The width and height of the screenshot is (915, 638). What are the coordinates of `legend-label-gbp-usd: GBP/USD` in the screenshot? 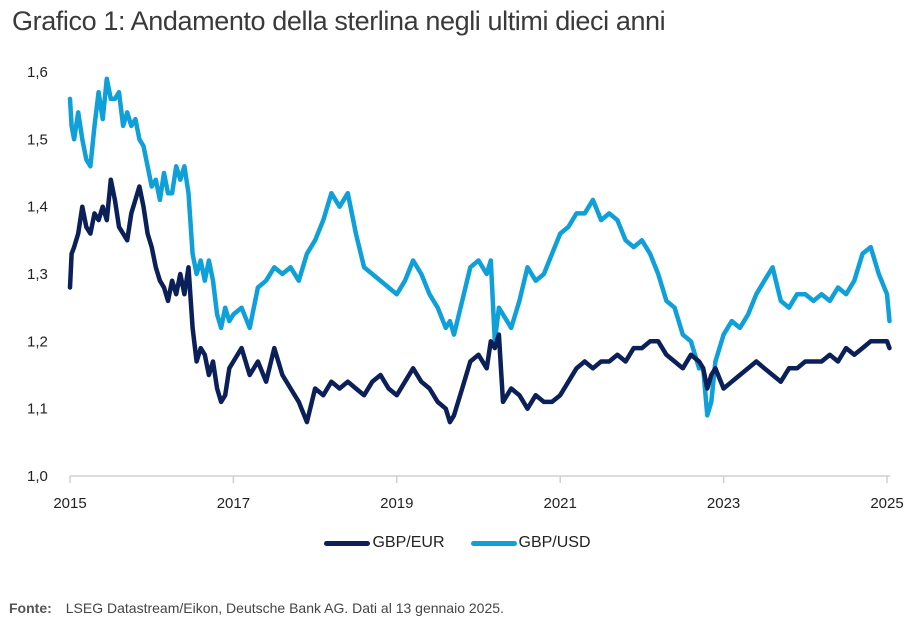 It's located at (554, 542).